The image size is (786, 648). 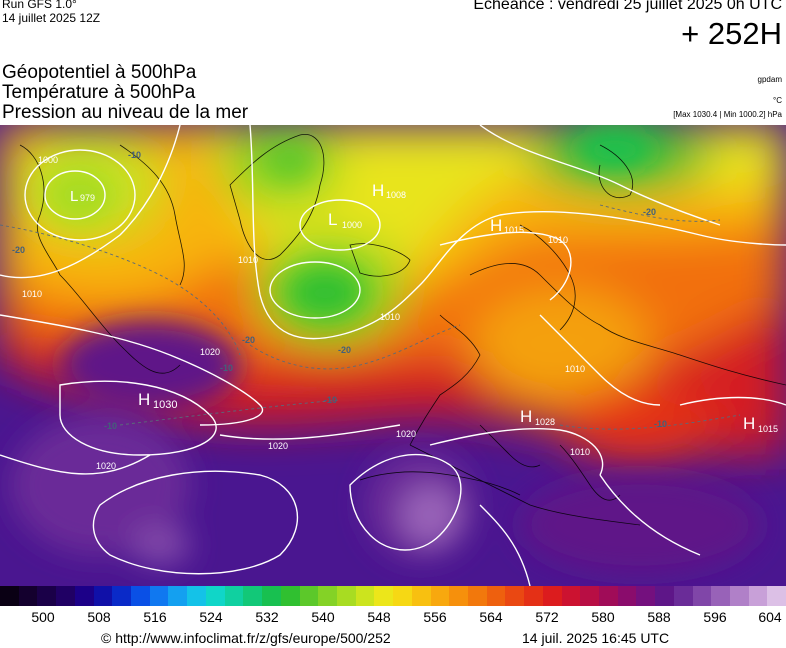 What do you see at coordinates (165, 405) in the screenshot?
I see `high-center-1030-value: 1030` at bounding box center [165, 405].